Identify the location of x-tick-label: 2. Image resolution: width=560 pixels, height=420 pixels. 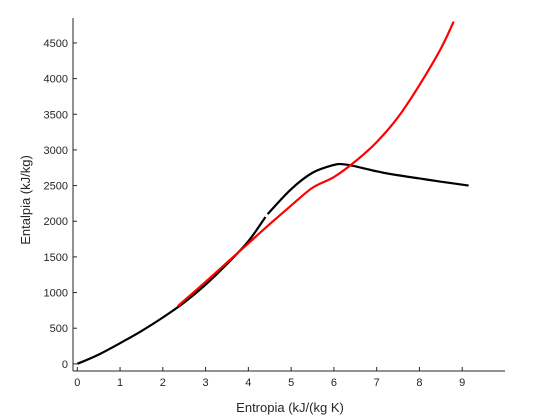
(163, 383).